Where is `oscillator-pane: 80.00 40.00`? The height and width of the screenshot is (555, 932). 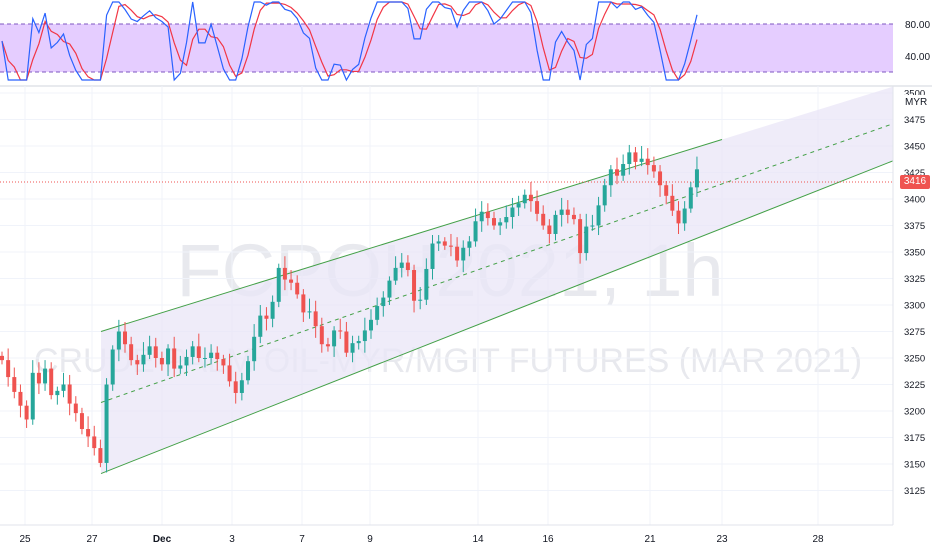
oscillator-pane: 80.00 40.00 is located at coordinates (465, 41).